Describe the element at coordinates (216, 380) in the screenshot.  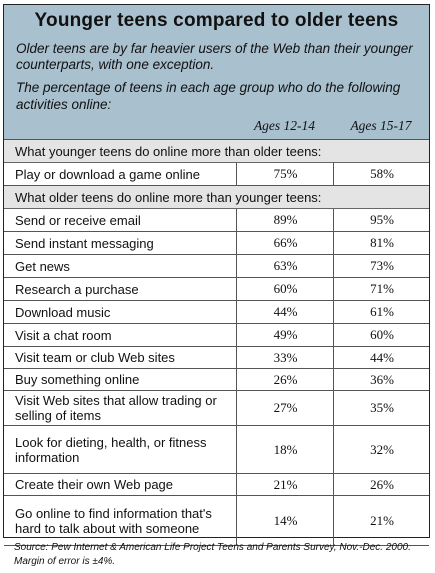
I see `table-row: Buy something online 26% 36%` at that location.